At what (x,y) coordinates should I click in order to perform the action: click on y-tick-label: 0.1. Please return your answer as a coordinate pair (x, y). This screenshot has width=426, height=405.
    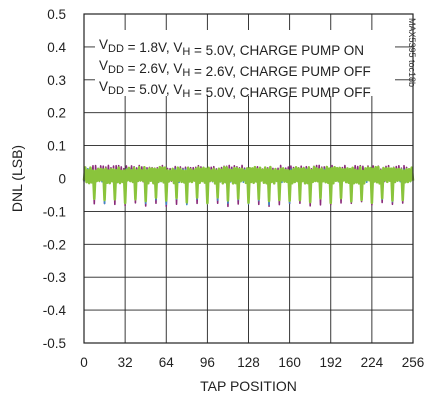
    Looking at the image, I should click on (56, 146).